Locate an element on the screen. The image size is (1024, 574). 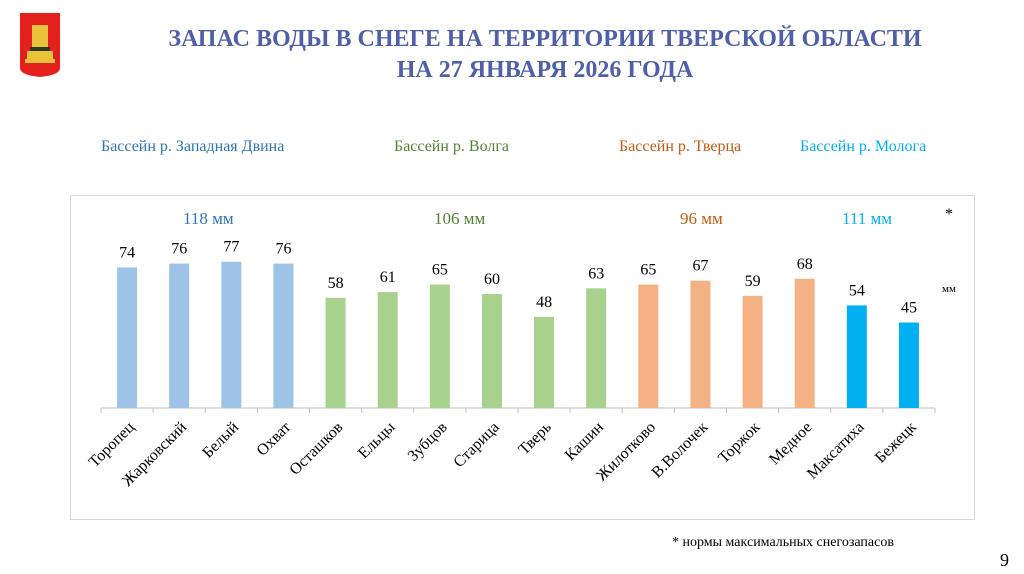
norm-zapadnaya-dvina: 118 мм is located at coordinates (208, 218).